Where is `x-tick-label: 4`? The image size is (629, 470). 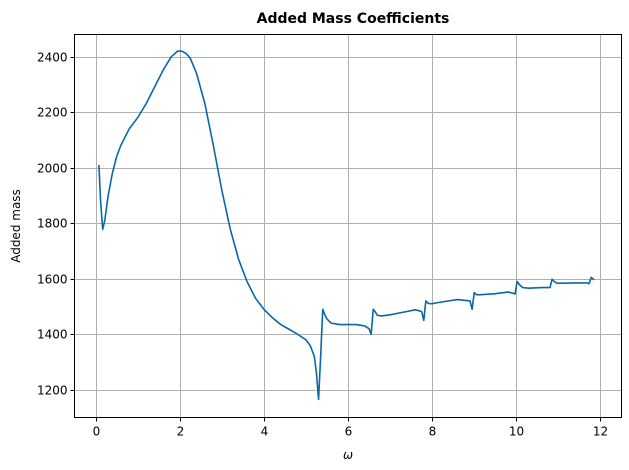
x-tick-label: 4 is located at coordinates (265, 432).